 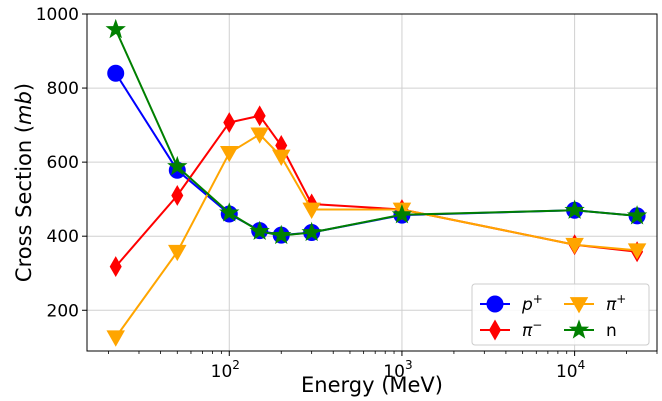 What do you see at coordinates (57, 15) in the screenshot?
I see `y-tick-label: 1000` at bounding box center [57, 15].